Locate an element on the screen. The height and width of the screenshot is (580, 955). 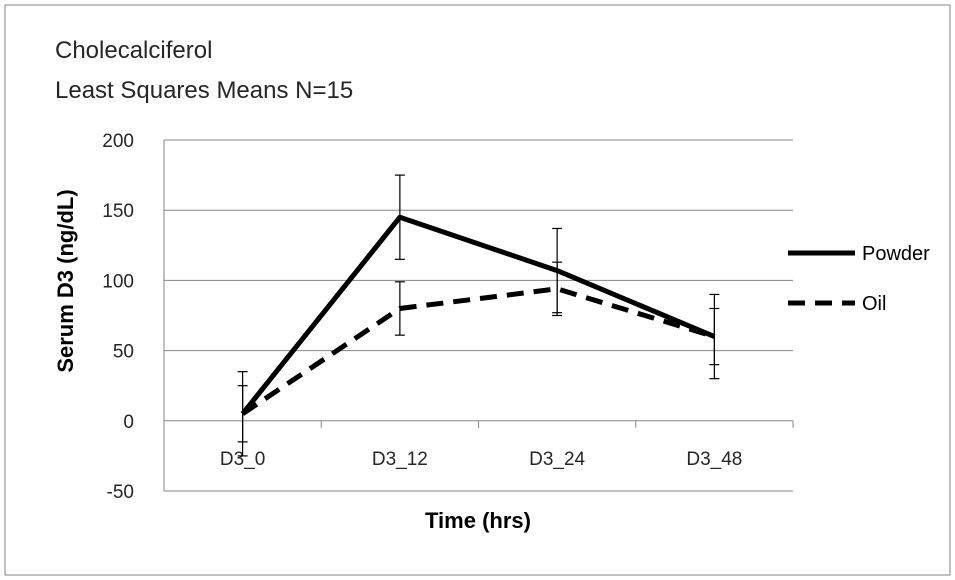
chart-title-line-1: Cholecalciferol is located at coordinates (133, 50).